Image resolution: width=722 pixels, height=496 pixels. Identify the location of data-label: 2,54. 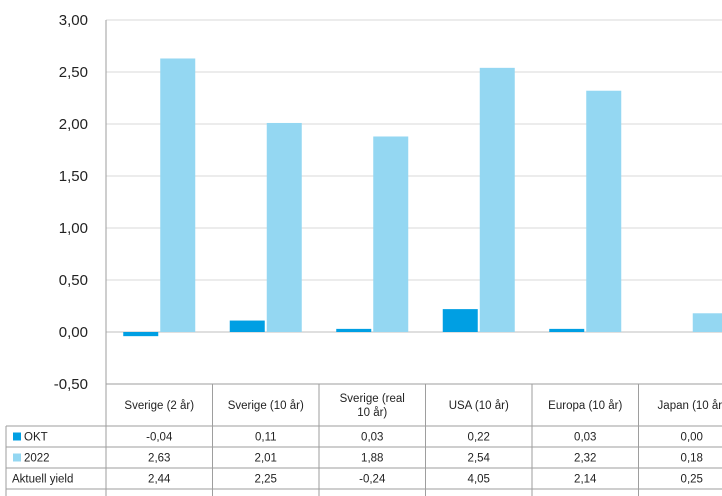
(479, 459).